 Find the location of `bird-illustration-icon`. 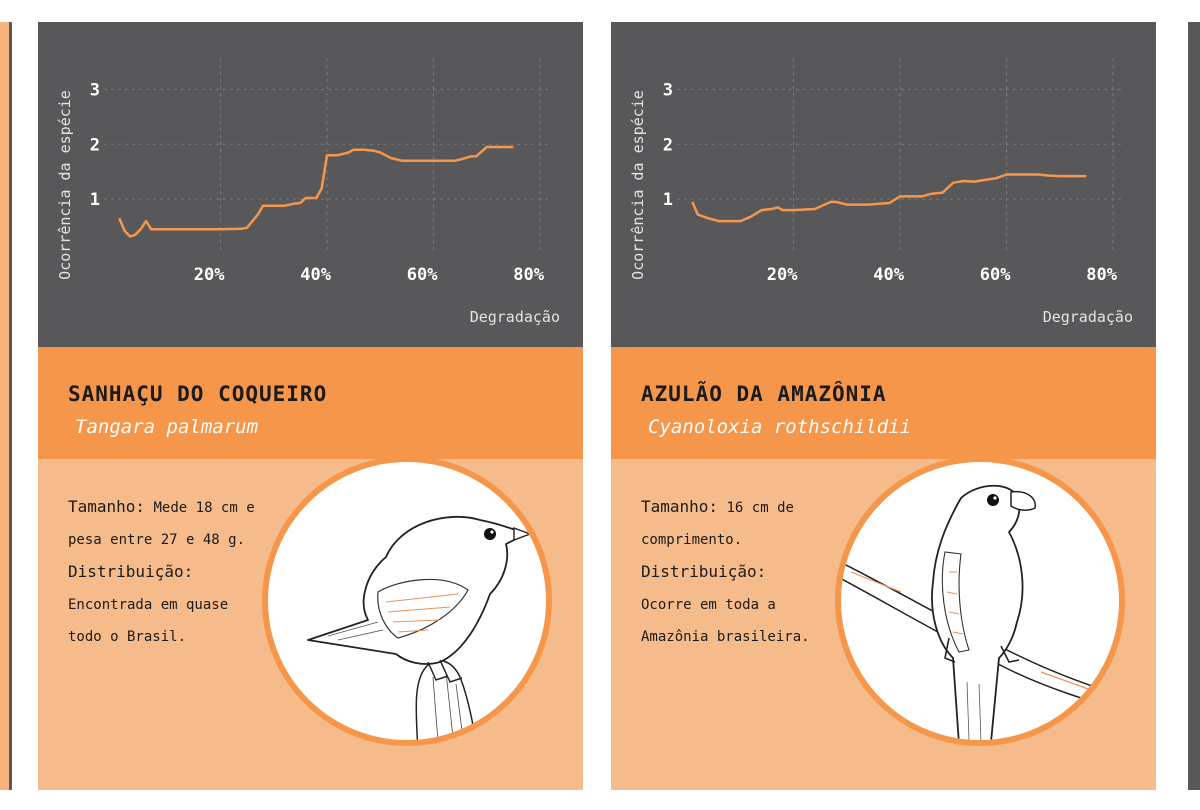

bird-illustration-icon is located at coordinates (407, 601).